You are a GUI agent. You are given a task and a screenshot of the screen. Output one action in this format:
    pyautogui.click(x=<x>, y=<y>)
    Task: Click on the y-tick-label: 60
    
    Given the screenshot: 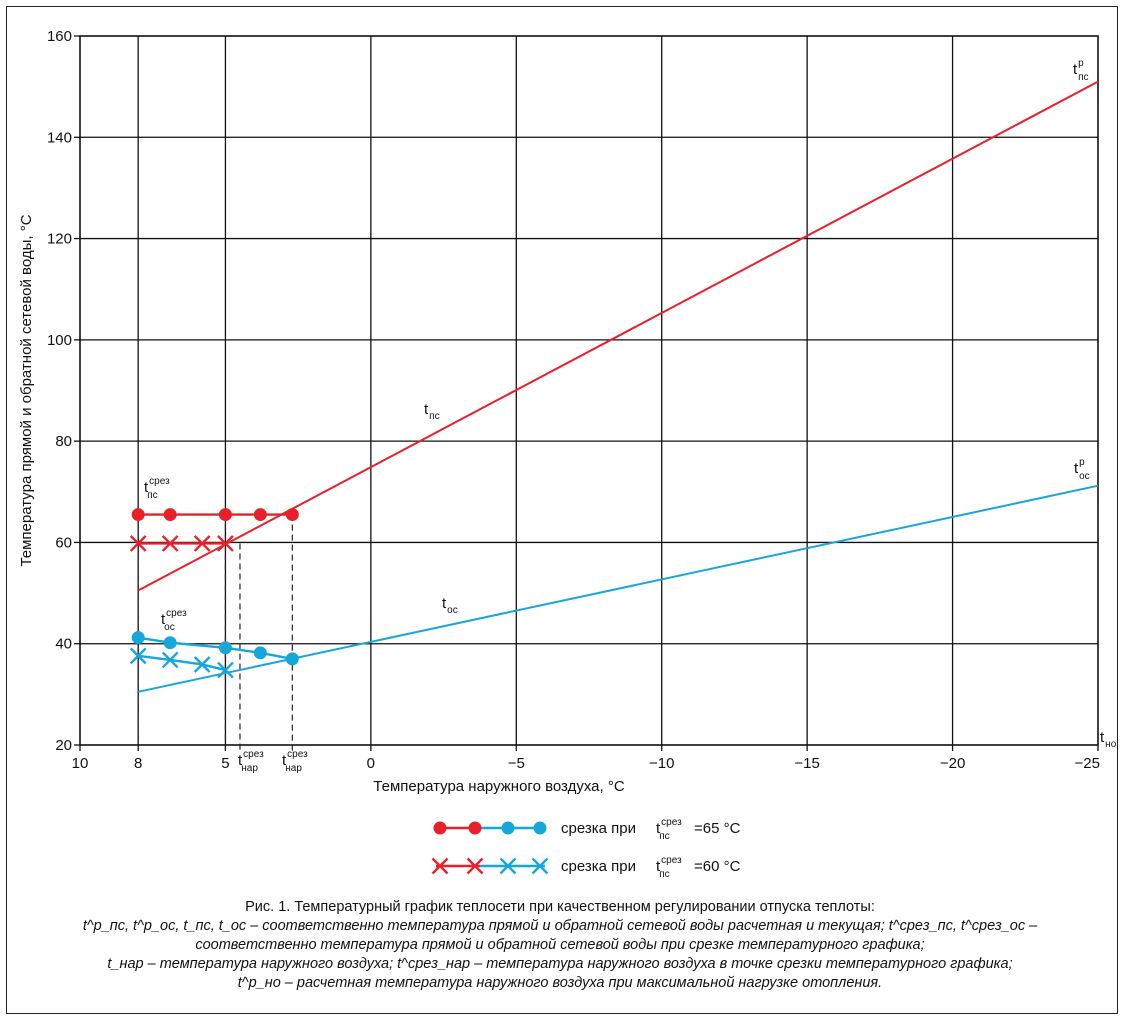 What is the action you would take?
    pyautogui.click(x=63, y=542)
    